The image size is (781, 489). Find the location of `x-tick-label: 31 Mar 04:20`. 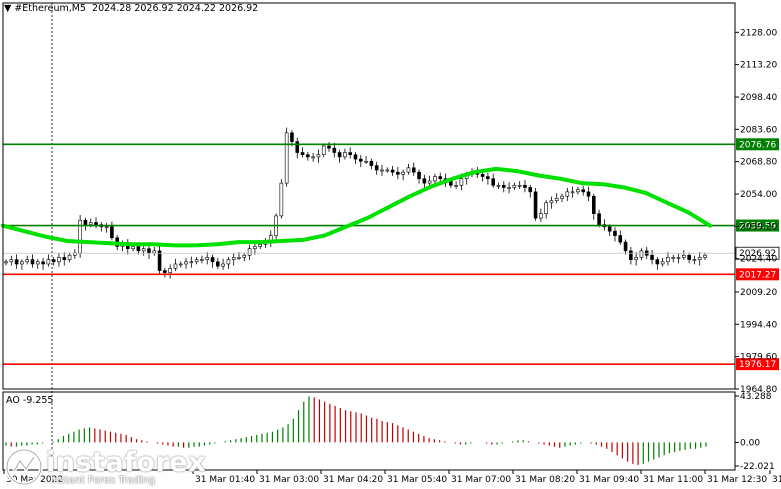

x-tick-label: 31 Mar 04:20 is located at coordinates (353, 480).